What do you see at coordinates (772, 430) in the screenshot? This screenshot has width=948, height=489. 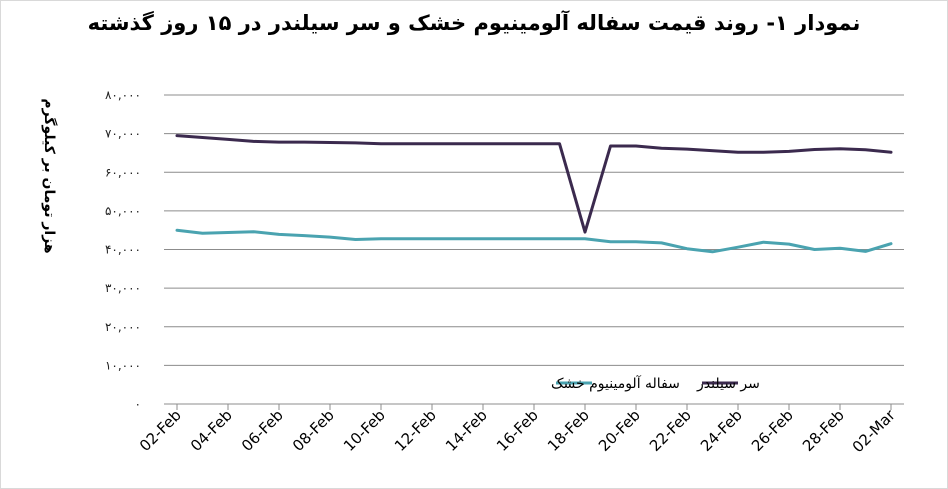 I see `x-tick-label: 26-Feb` at bounding box center [772, 430].